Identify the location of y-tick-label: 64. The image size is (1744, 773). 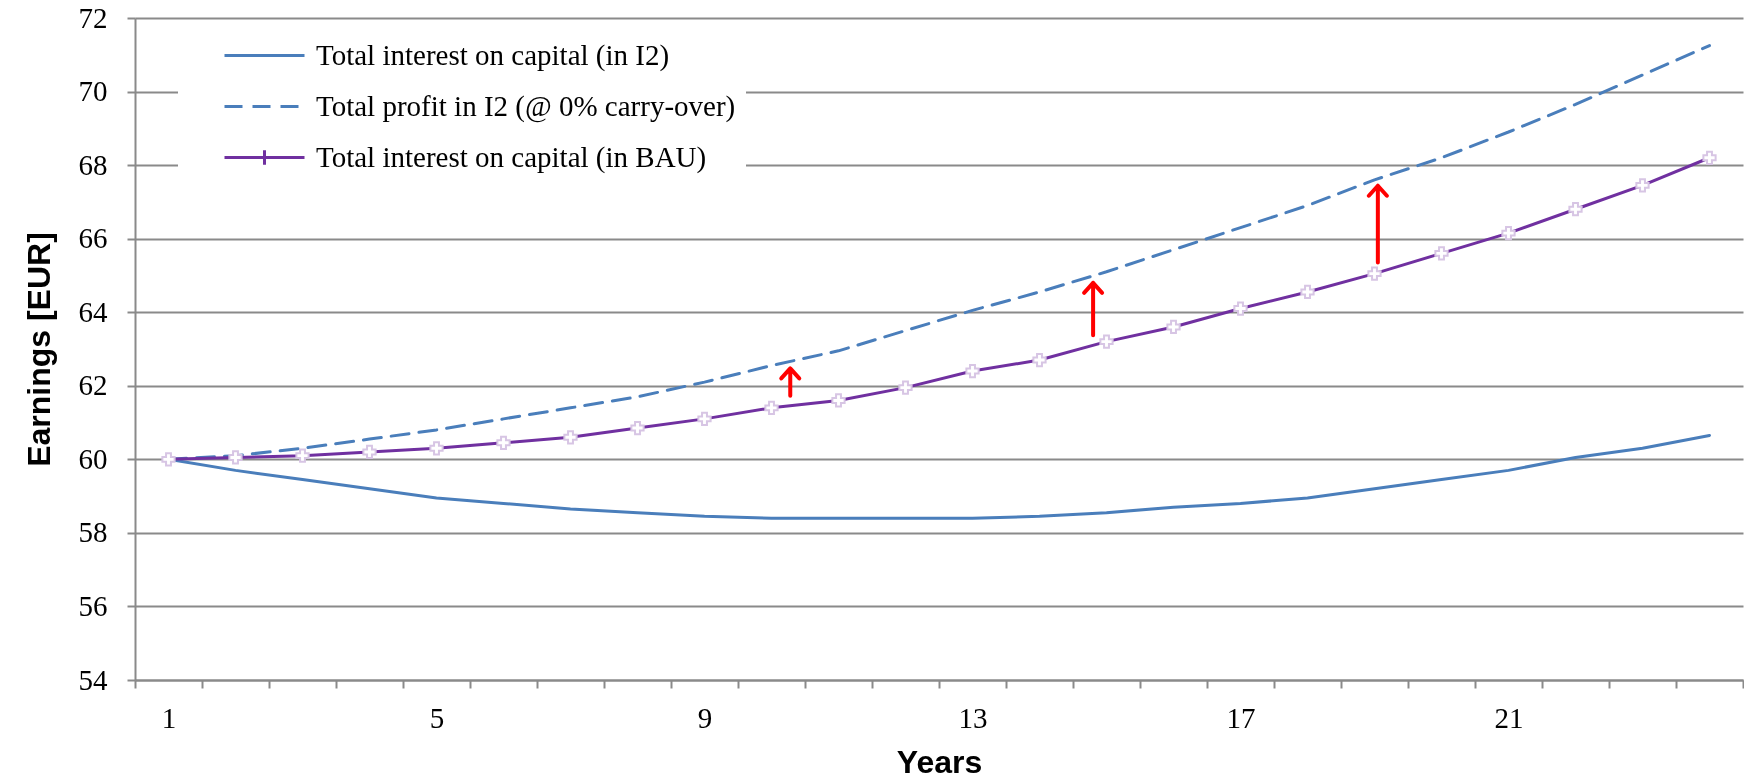
(93, 311).